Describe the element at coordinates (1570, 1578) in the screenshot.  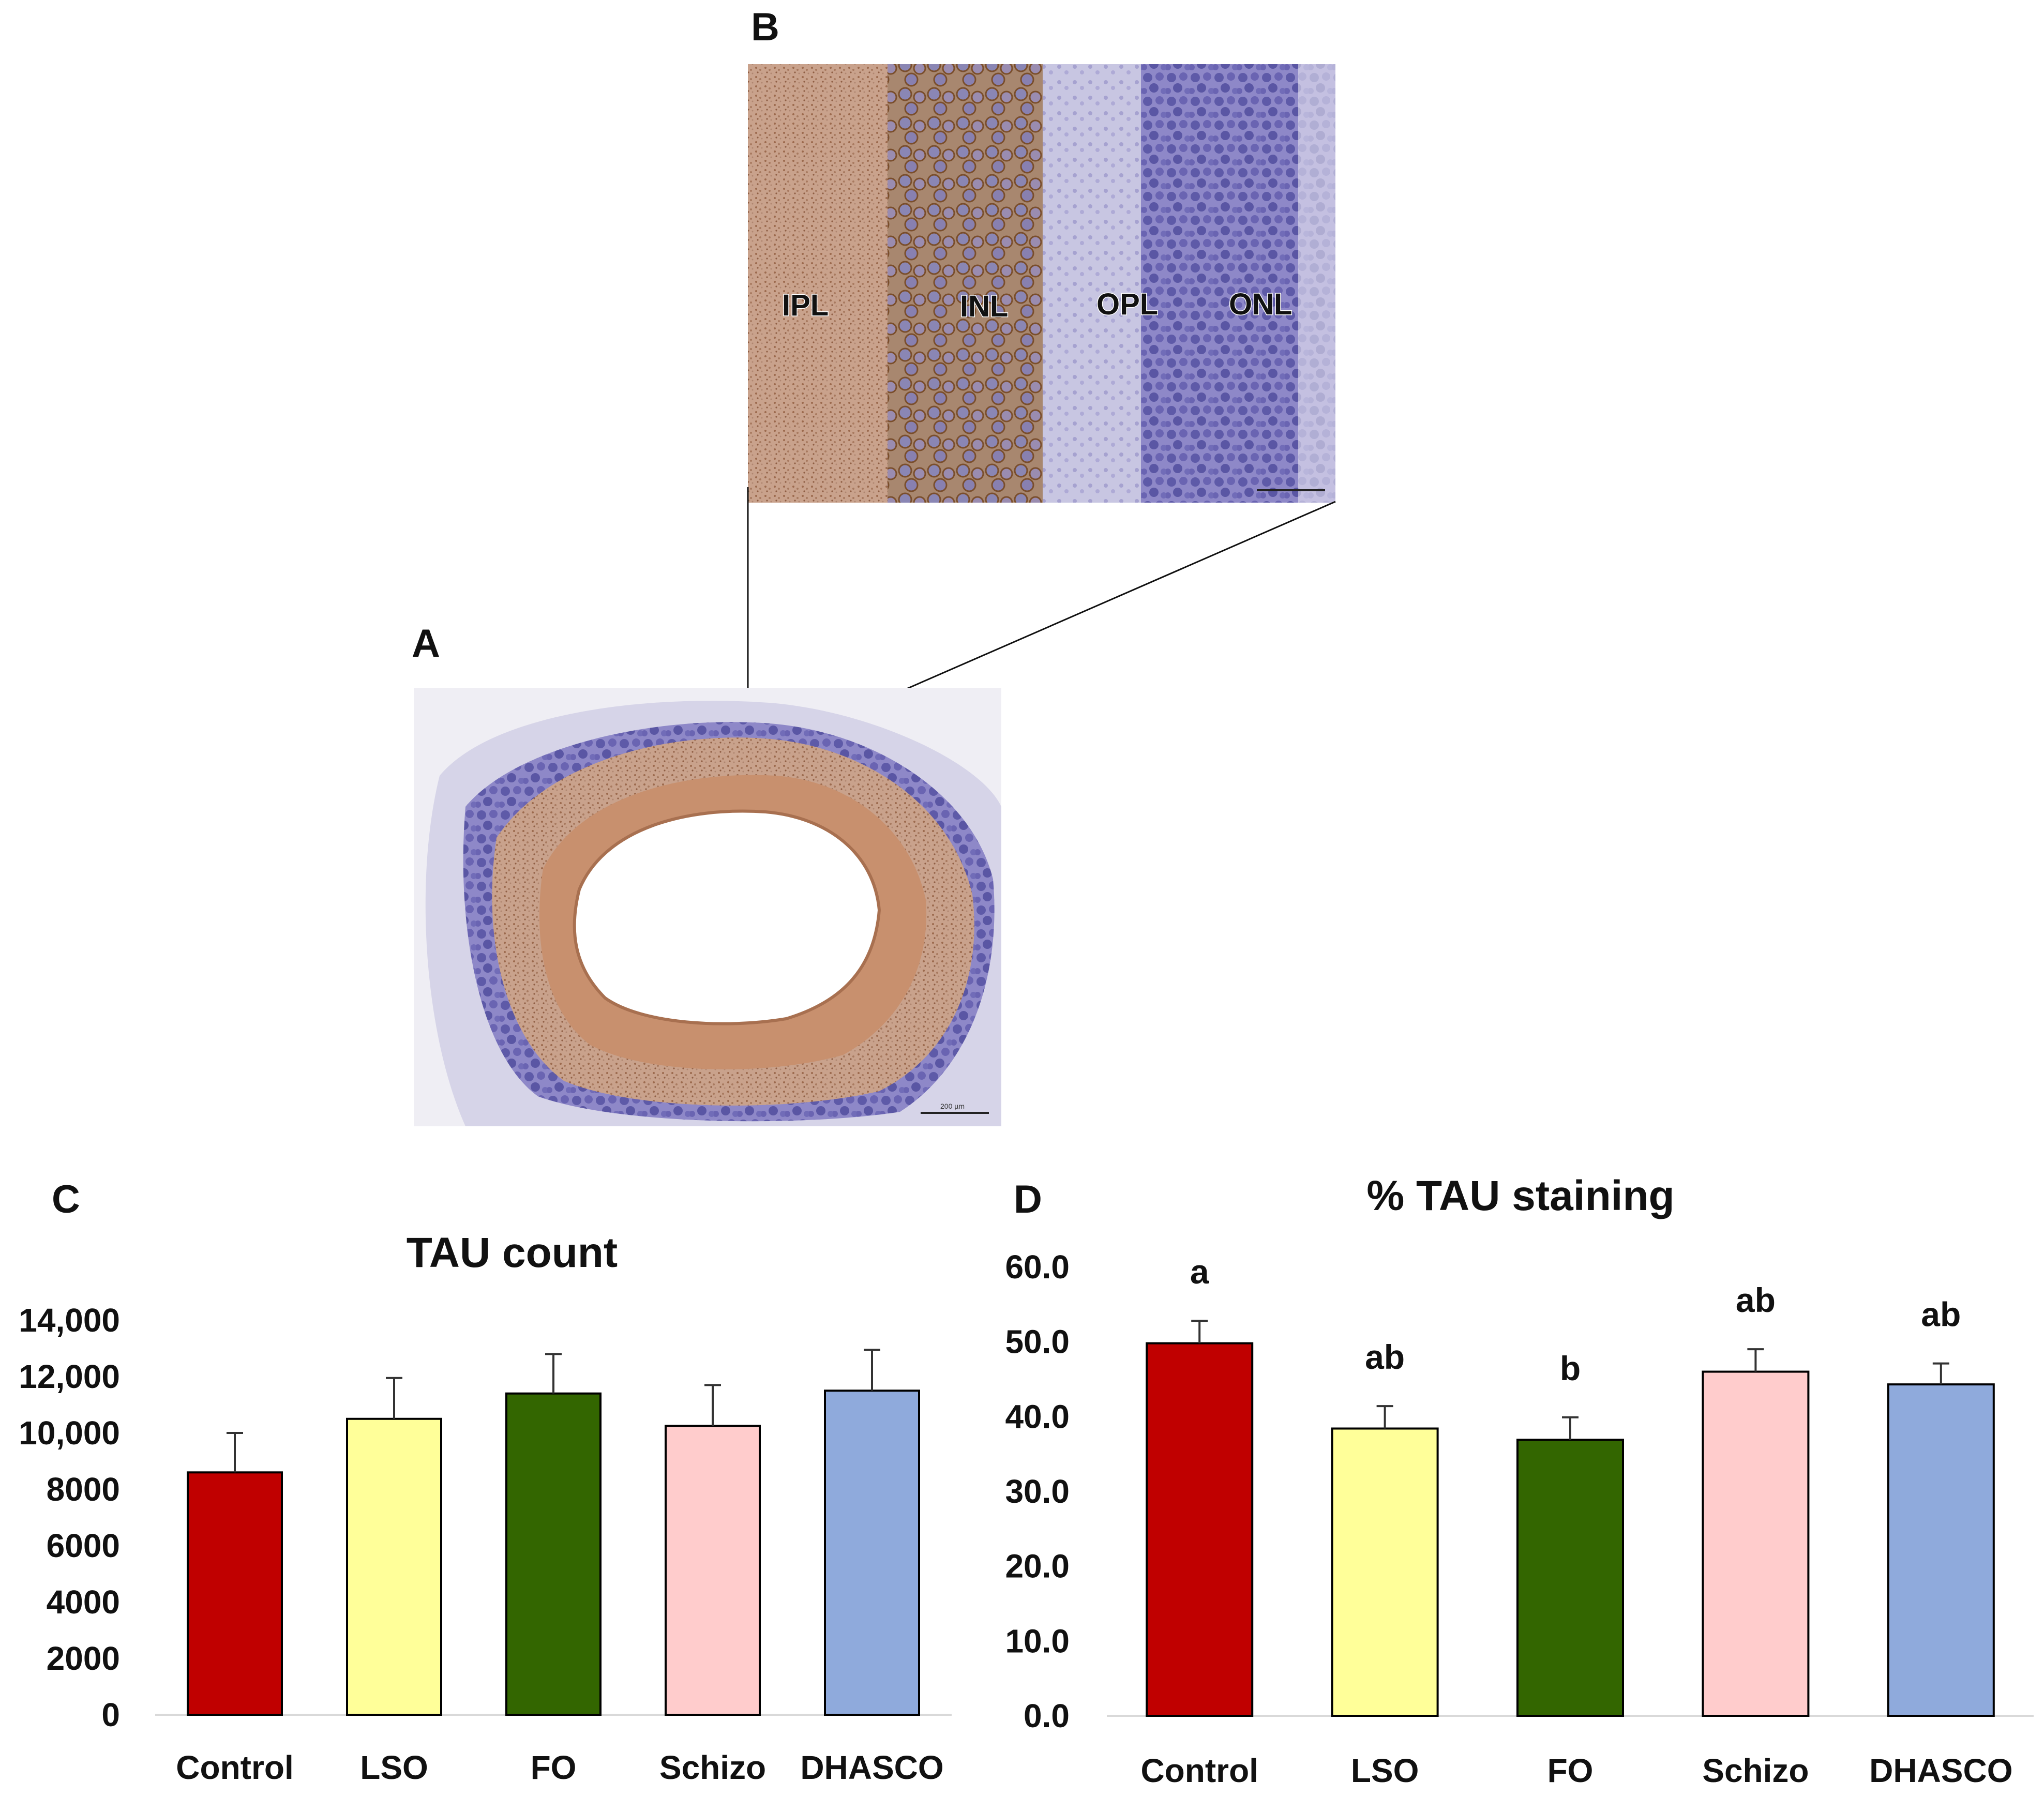
I see `chart-d-bar-fo` at that location.